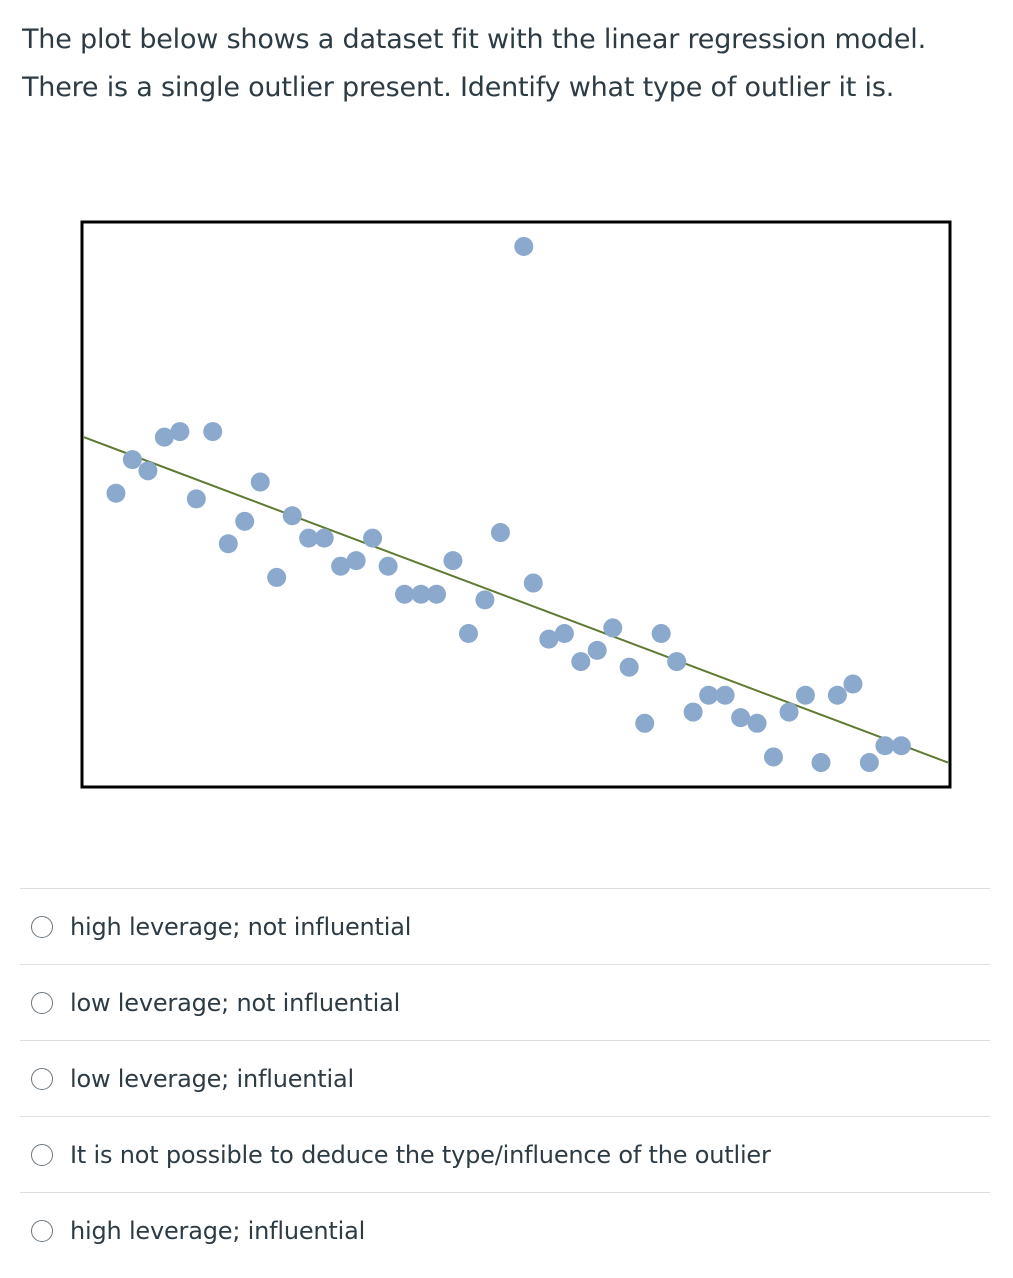 Image resolution: width=1013 pixels, height=1278 pixels. What do you see at coordinates (505, 1230) in the screenshot?
I see `answer-option-5: high leverage; influential` at bounding box center [505, 1230].